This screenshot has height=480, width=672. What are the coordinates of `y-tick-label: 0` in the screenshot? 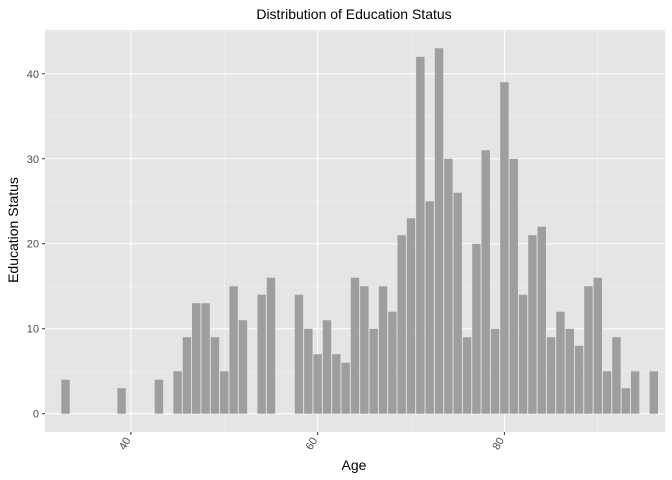 It's located at (36, 415).